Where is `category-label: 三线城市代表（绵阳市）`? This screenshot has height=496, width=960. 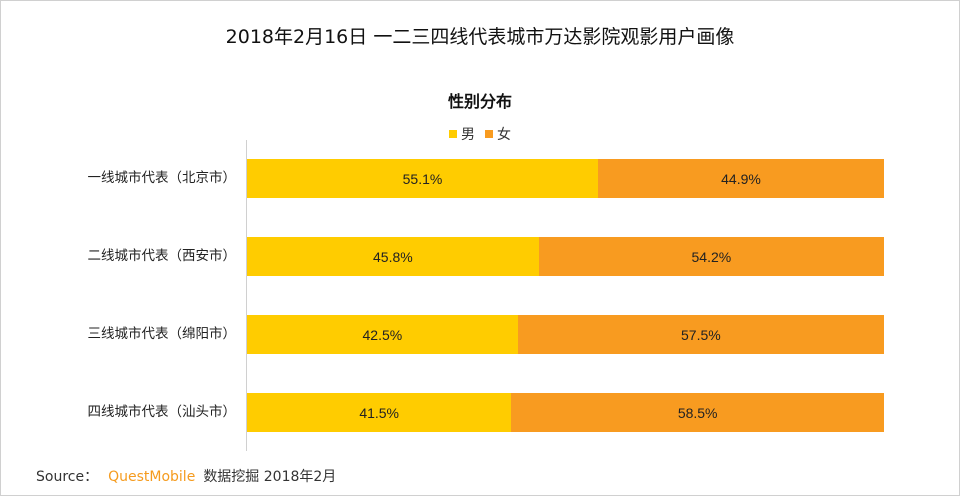 category-label: 三线城市代表（绵阳市） is located at coordinates (162, 334).